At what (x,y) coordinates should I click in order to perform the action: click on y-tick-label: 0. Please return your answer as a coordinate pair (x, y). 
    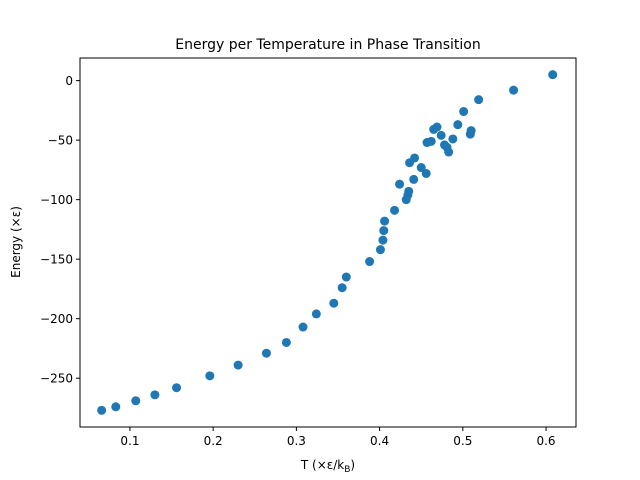
    Looking at the image, I should click on (69, 81).